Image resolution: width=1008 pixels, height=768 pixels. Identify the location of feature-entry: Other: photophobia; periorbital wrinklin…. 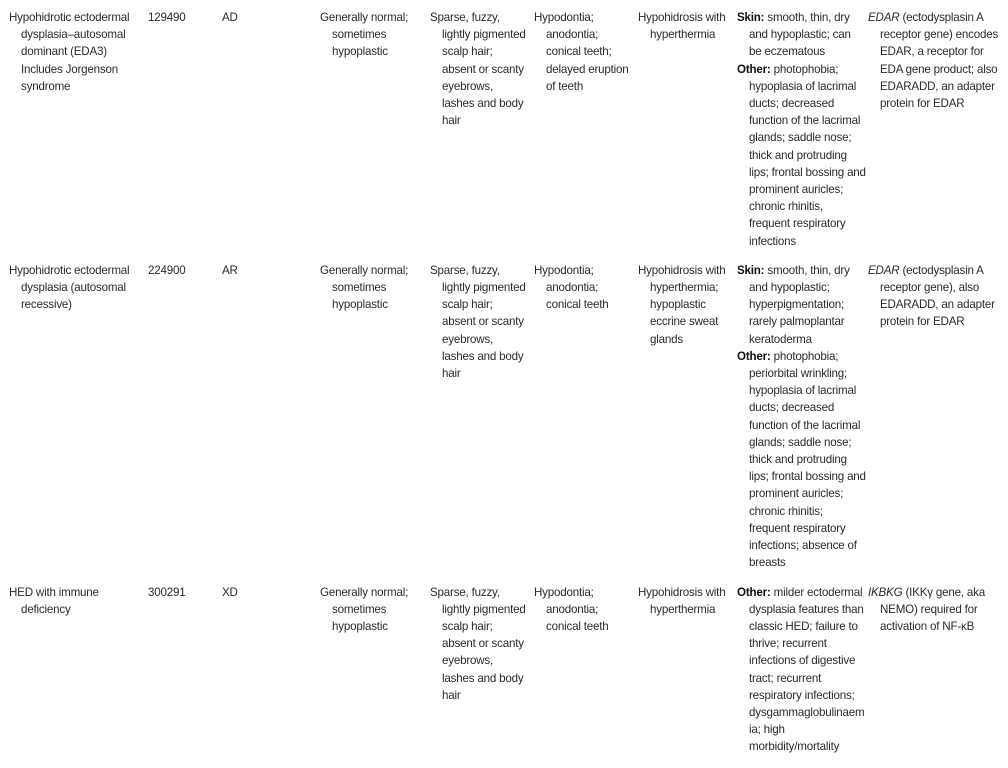
(801, 460).